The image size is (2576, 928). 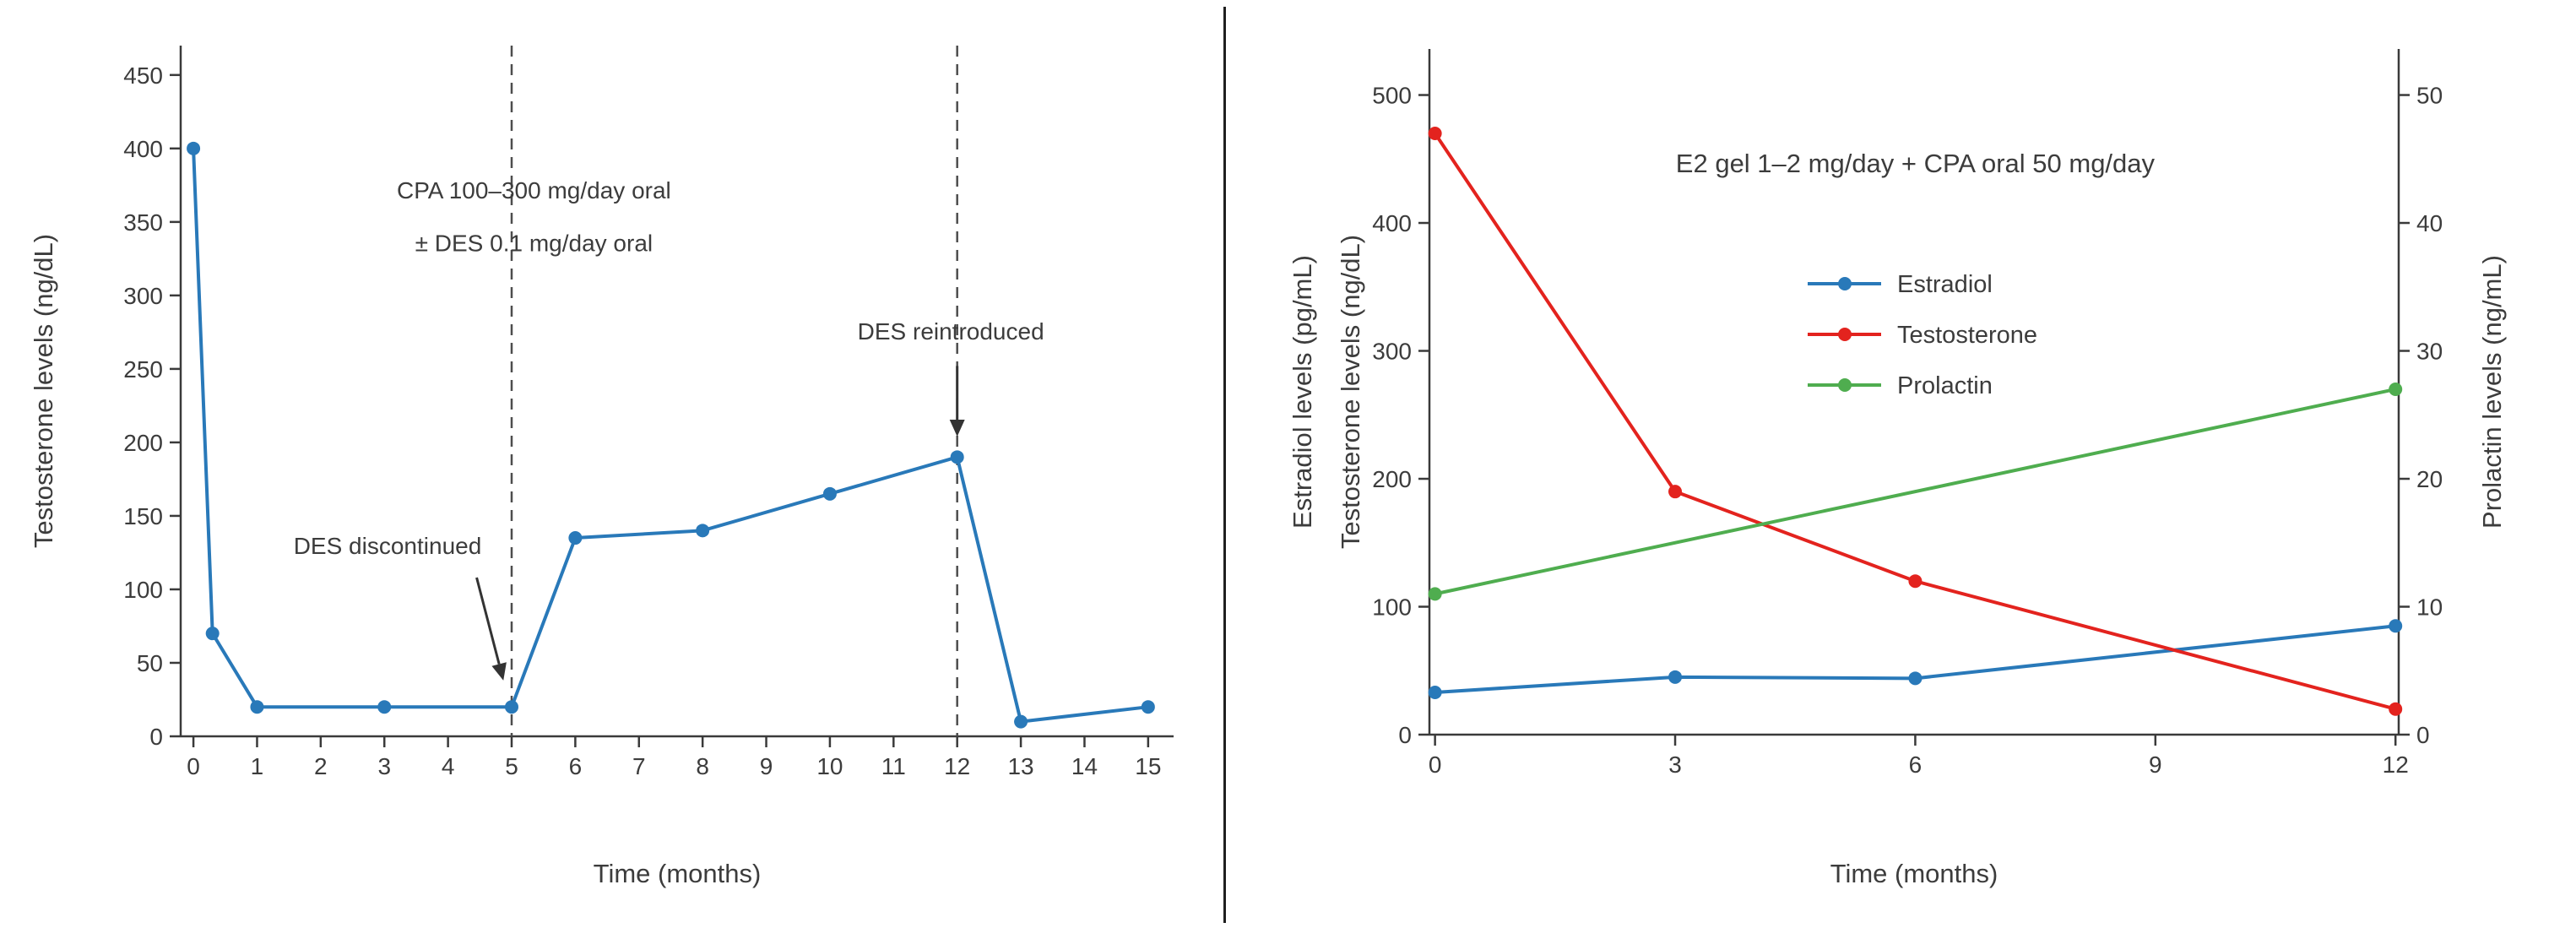 What do you see at coordinates (257, 766) in the screenshot?
I see `x-tick-label: 1` at bounding box center [257, 766].